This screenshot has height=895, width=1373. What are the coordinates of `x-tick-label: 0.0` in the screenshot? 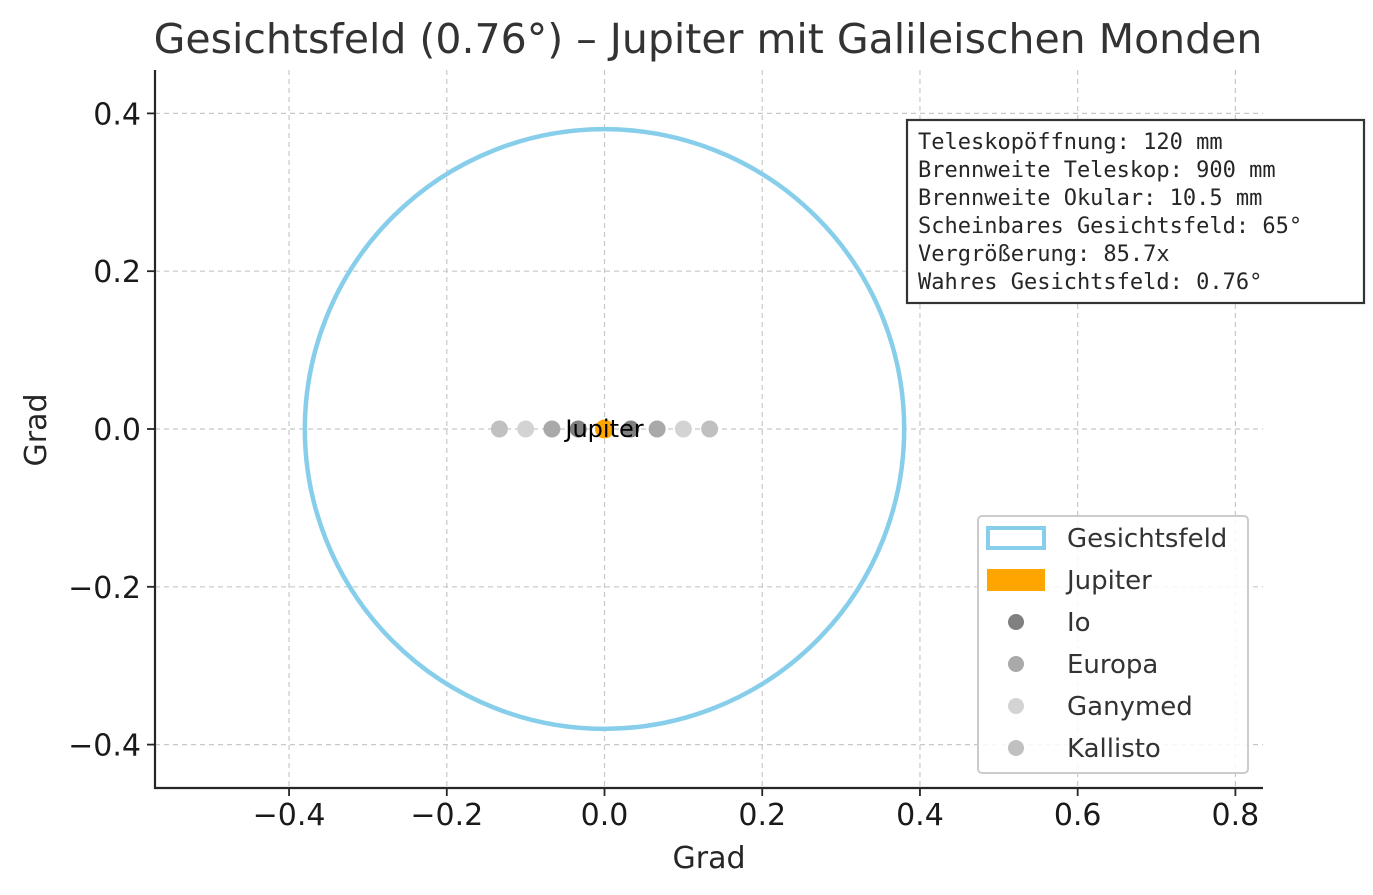 It's located at (605, 815).